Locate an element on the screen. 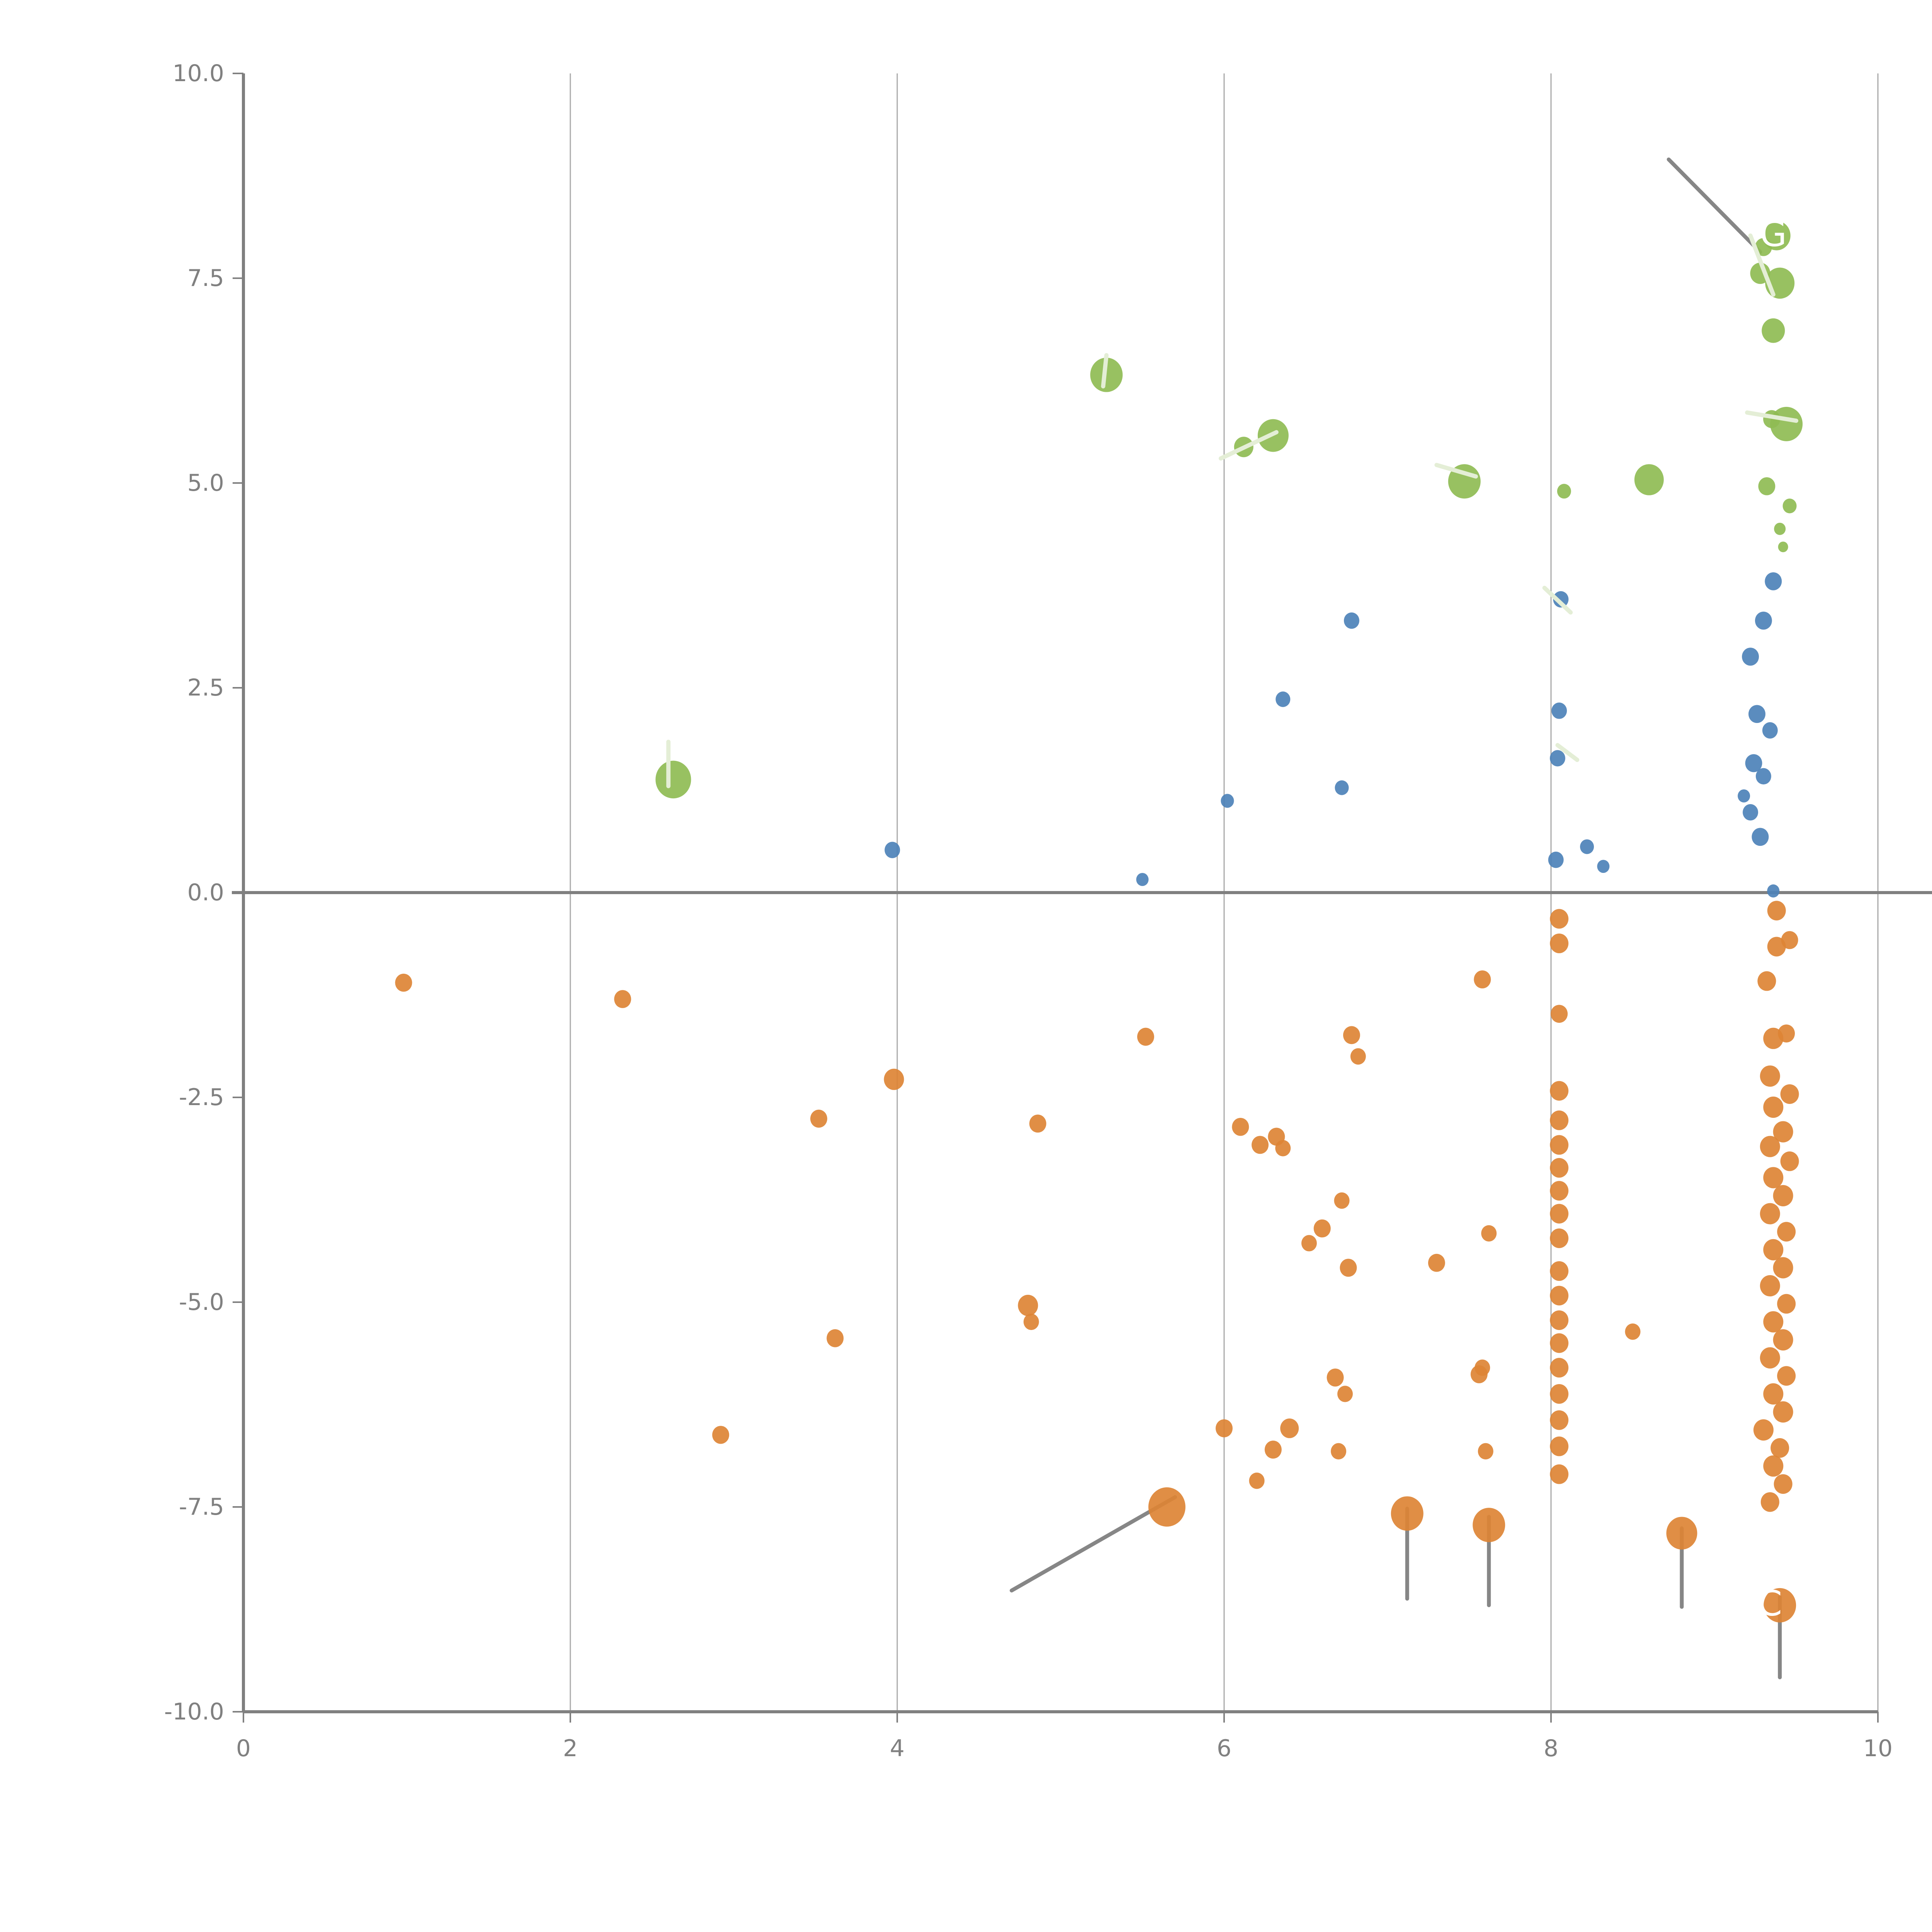  series-blue-points is located at coordinates (1333, 735).